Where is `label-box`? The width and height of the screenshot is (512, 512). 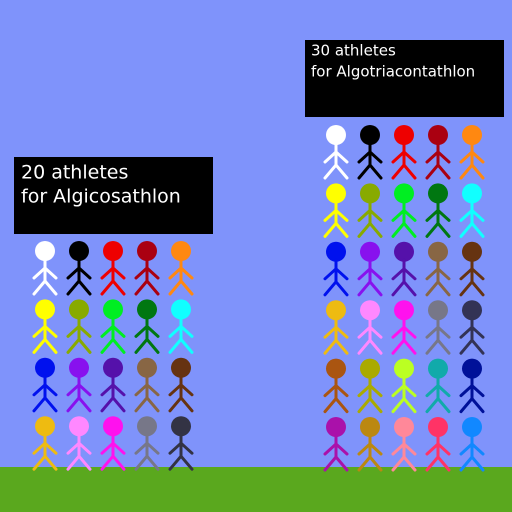 label-box is located at coordinates (113, 195).